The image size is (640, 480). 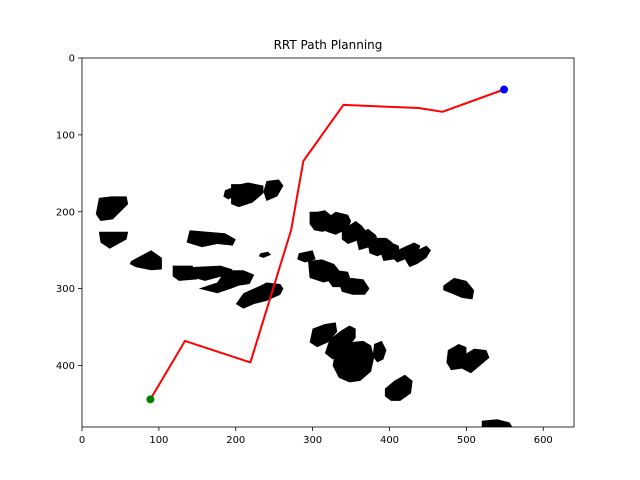 What do you see at coordinates (65, 135) in the screenshot?
I see `y-tick-label-100: 100` at bounding box center [65, 135].